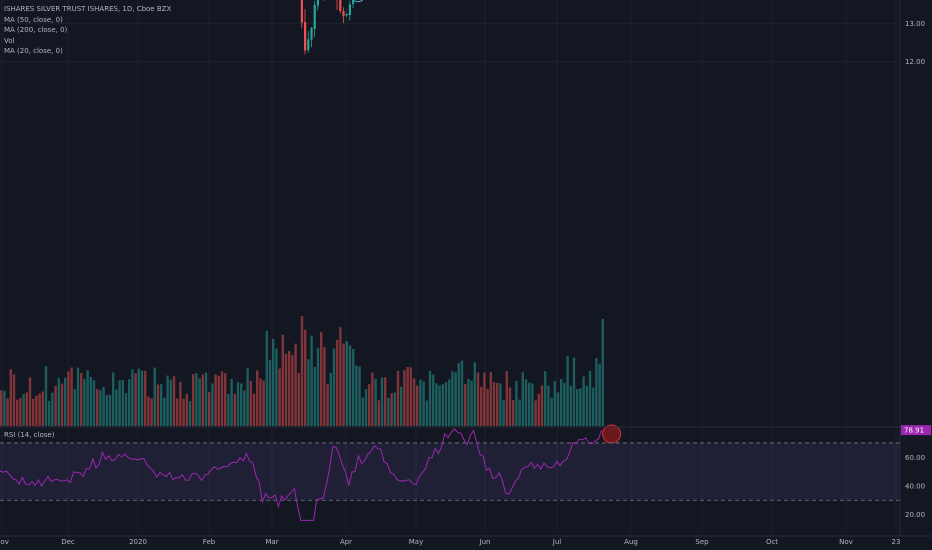  Describe the element at coordinates (301, 474) in the screenshot. I see `rsi-line` at that location.